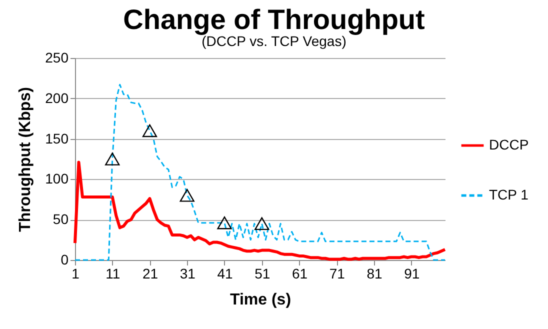 This screenshot has width=548, height=329. I want to click on y-tick-label: 250, so click(57, 58).